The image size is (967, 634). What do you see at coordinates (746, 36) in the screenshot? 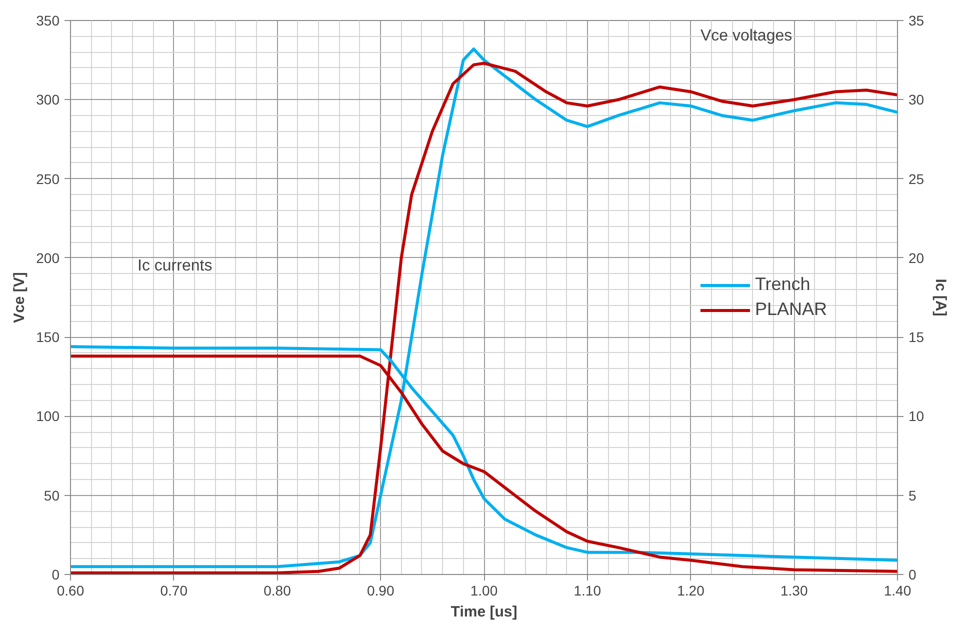
I see `annotation: Vce voltages` at bounding box center [746, 36].